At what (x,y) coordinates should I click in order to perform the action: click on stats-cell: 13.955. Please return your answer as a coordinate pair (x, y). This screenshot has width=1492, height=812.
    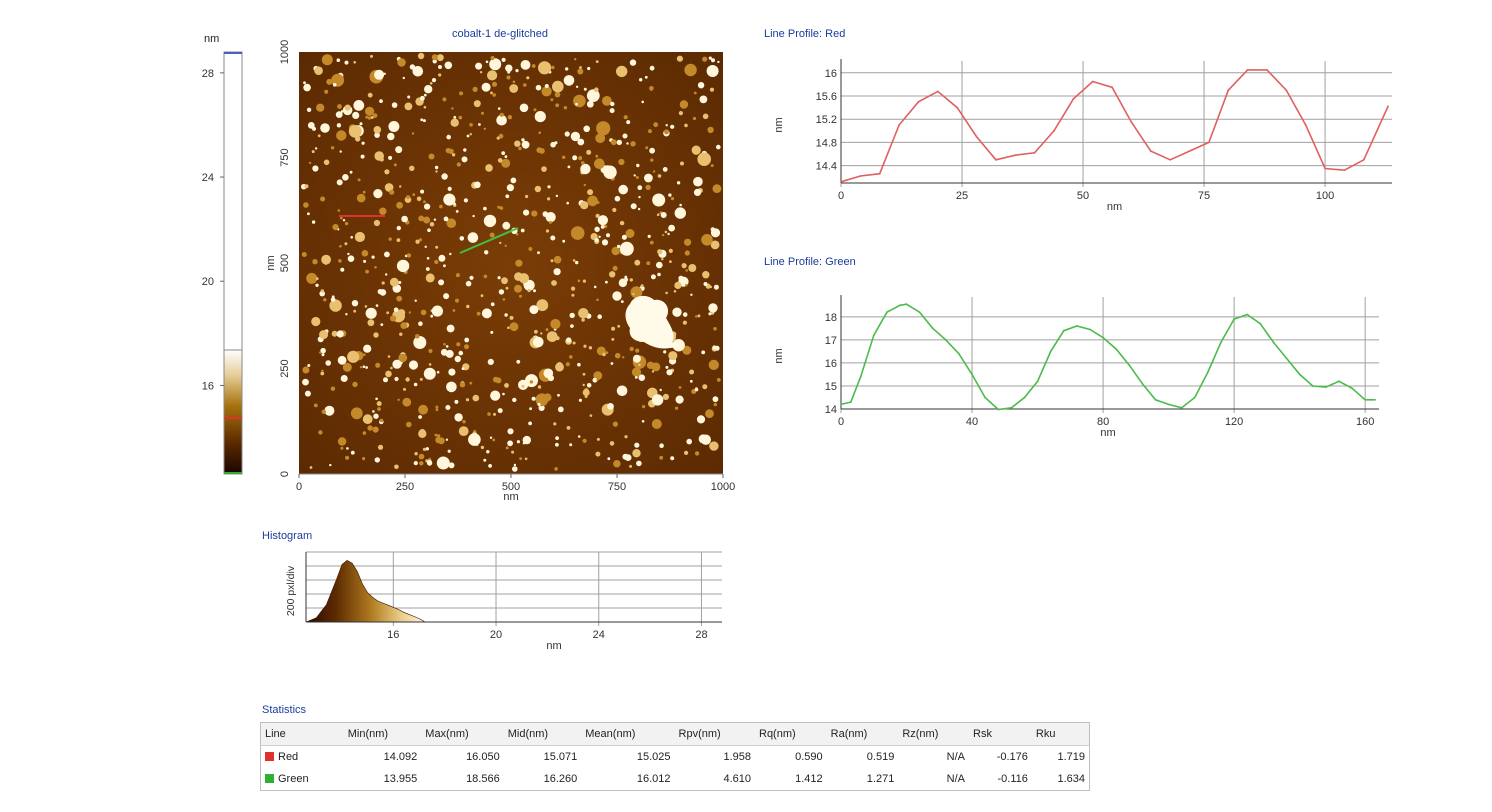
    Looking at the image, I should click on (400, 779).